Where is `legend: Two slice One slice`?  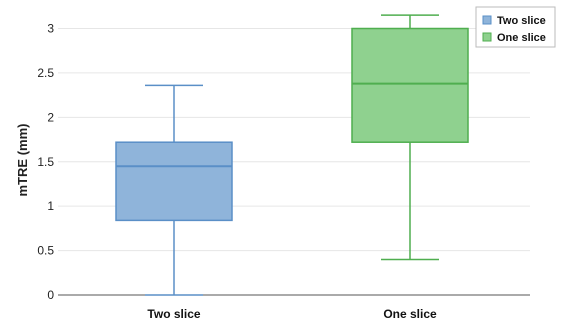 legend: Two slice One slice is located at coordinates (515, 27).